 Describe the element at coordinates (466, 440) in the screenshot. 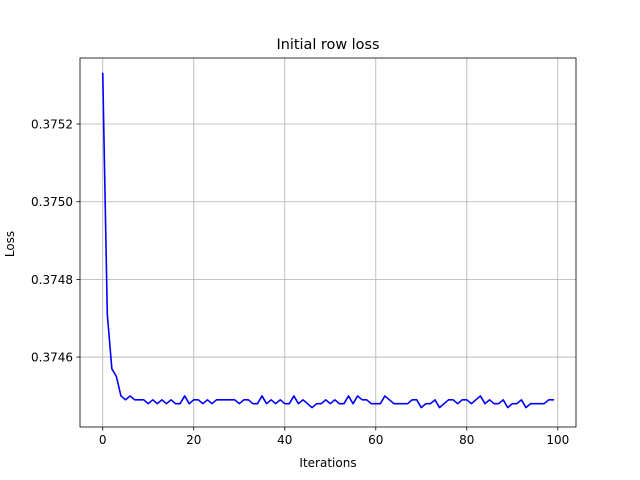

I see `x-tick-label: 80` at that location.